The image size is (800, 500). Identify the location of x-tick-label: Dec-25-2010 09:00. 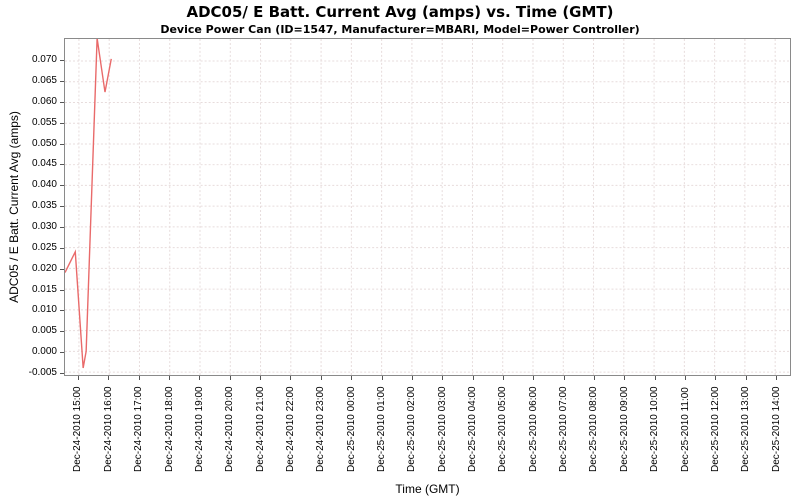
(624, 429).